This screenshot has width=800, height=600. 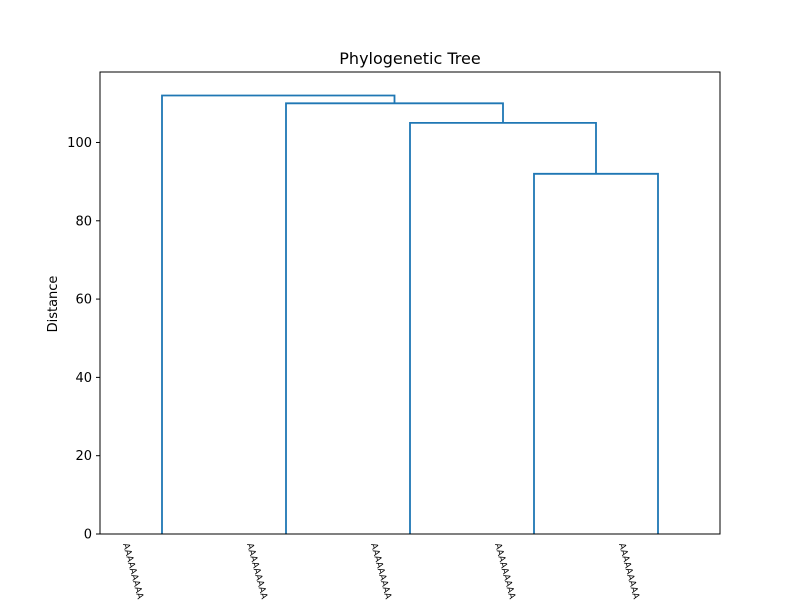 I want to click on y-tick-label: 60, so click(x=83, y=300).